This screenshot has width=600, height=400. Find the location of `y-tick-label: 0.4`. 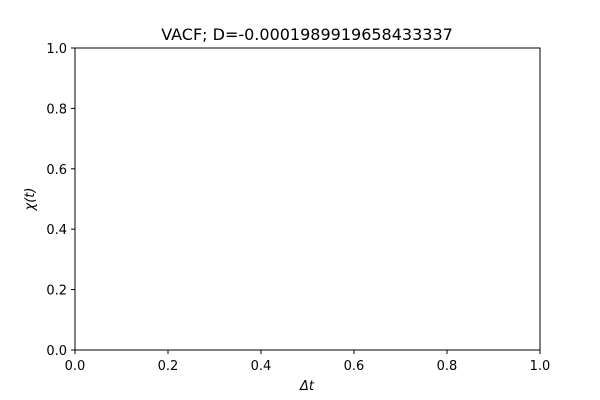

y-tick-label: 0.4 is located at coordinates (56, 230).